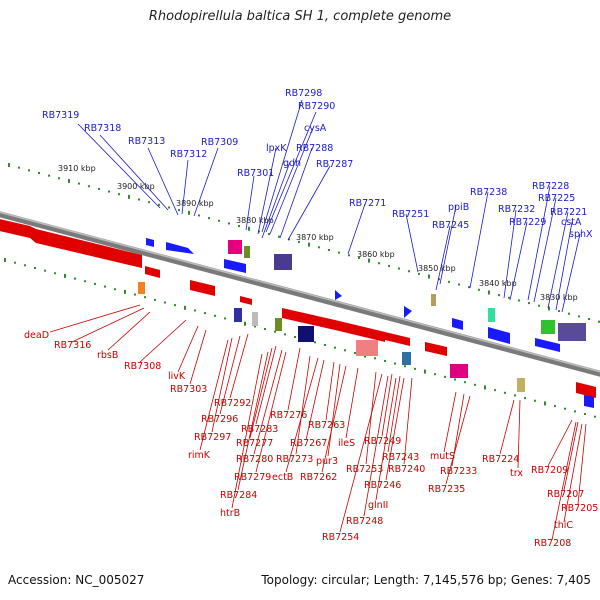 This screenshot has width=600, height=600. I want to click on gene-label: RB7245, so click(450, 225).